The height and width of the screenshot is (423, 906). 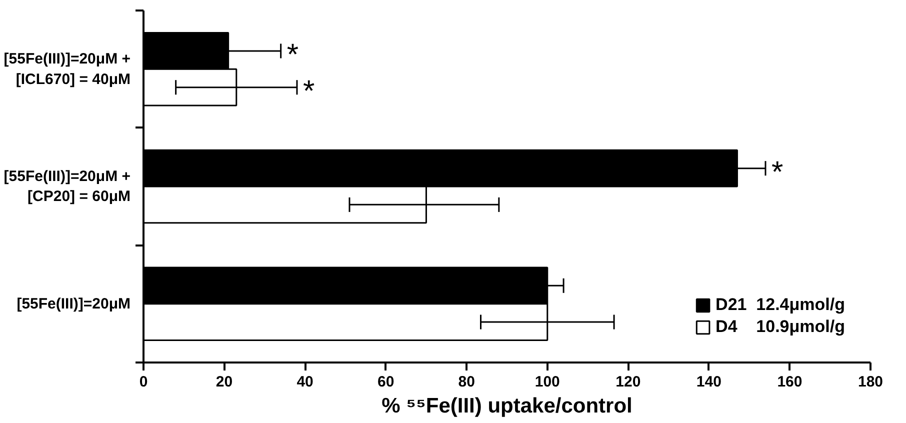 What do you see at coordinates (547, 382) in the screenshot?
I see `x-tick-label: 100` at bounding box center [547, 382].